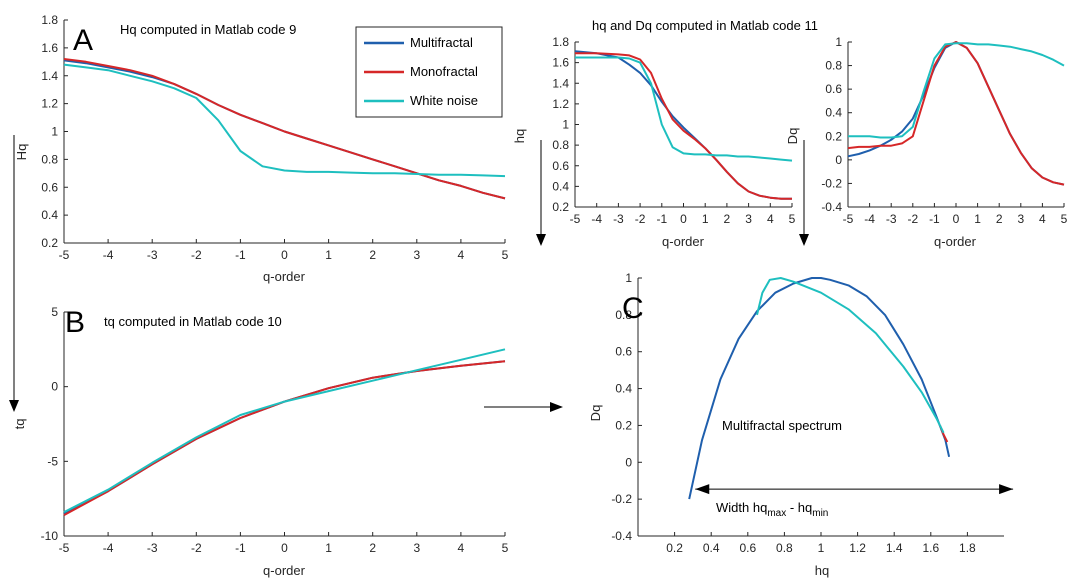 Image resolution: width=1069 pixels, height=581 pixels. I want to click on x-tick-label: 1.4, so click(894, 548).